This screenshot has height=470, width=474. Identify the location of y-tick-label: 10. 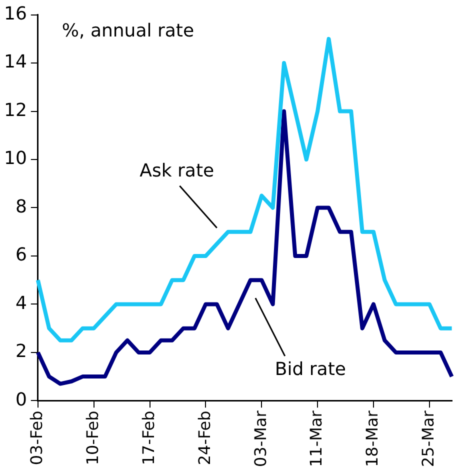
(15, 159).